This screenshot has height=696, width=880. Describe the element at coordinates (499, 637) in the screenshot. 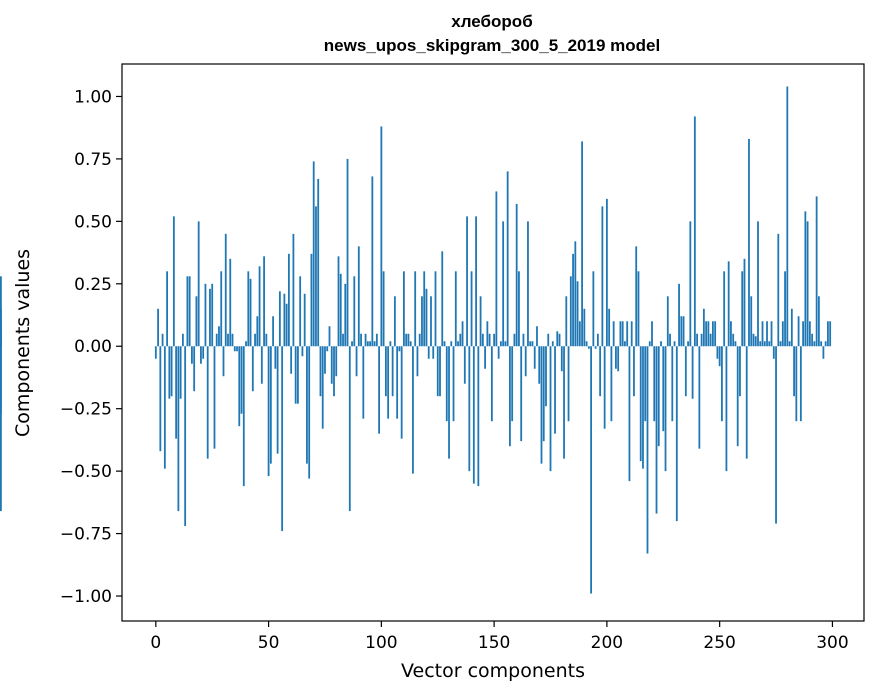

I see `x-ticks-group: 0 50 100 150 200 250 300` at that location.